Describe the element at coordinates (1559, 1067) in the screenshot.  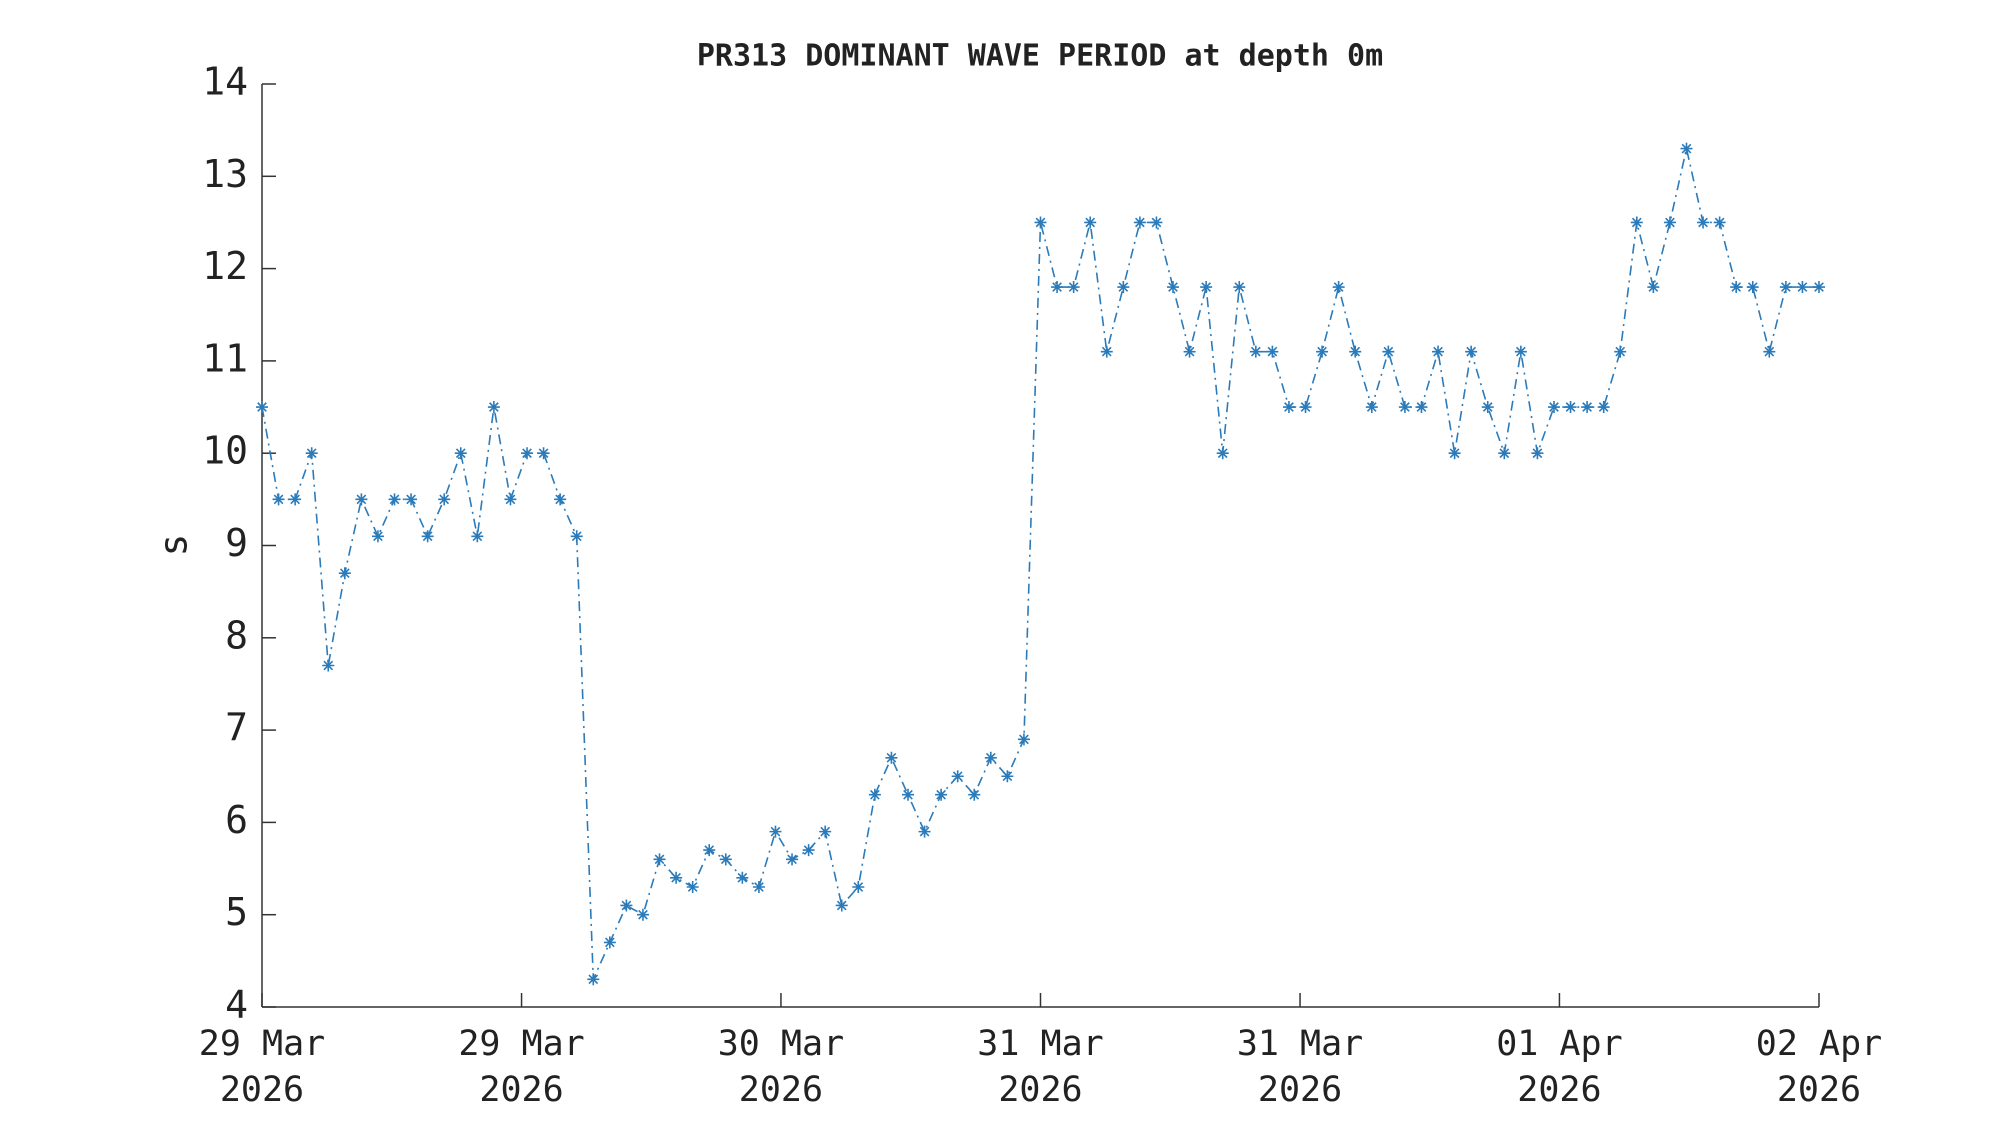
I see `x-tick-label: 01 Apr 2026` at that location.